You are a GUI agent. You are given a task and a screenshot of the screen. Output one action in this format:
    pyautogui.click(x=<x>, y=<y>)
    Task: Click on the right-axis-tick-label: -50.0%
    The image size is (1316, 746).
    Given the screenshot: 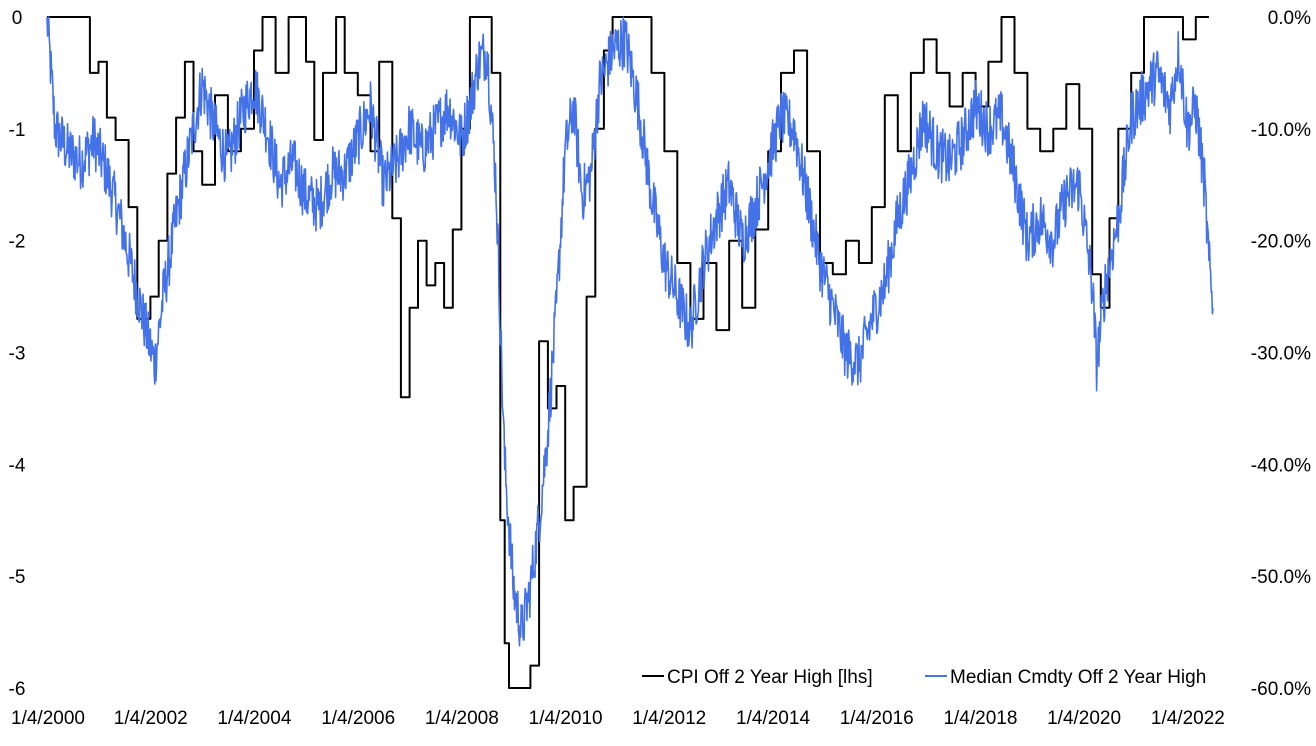 What is the action you would take?
    pyautogui.click(x=1281, y=577)
    